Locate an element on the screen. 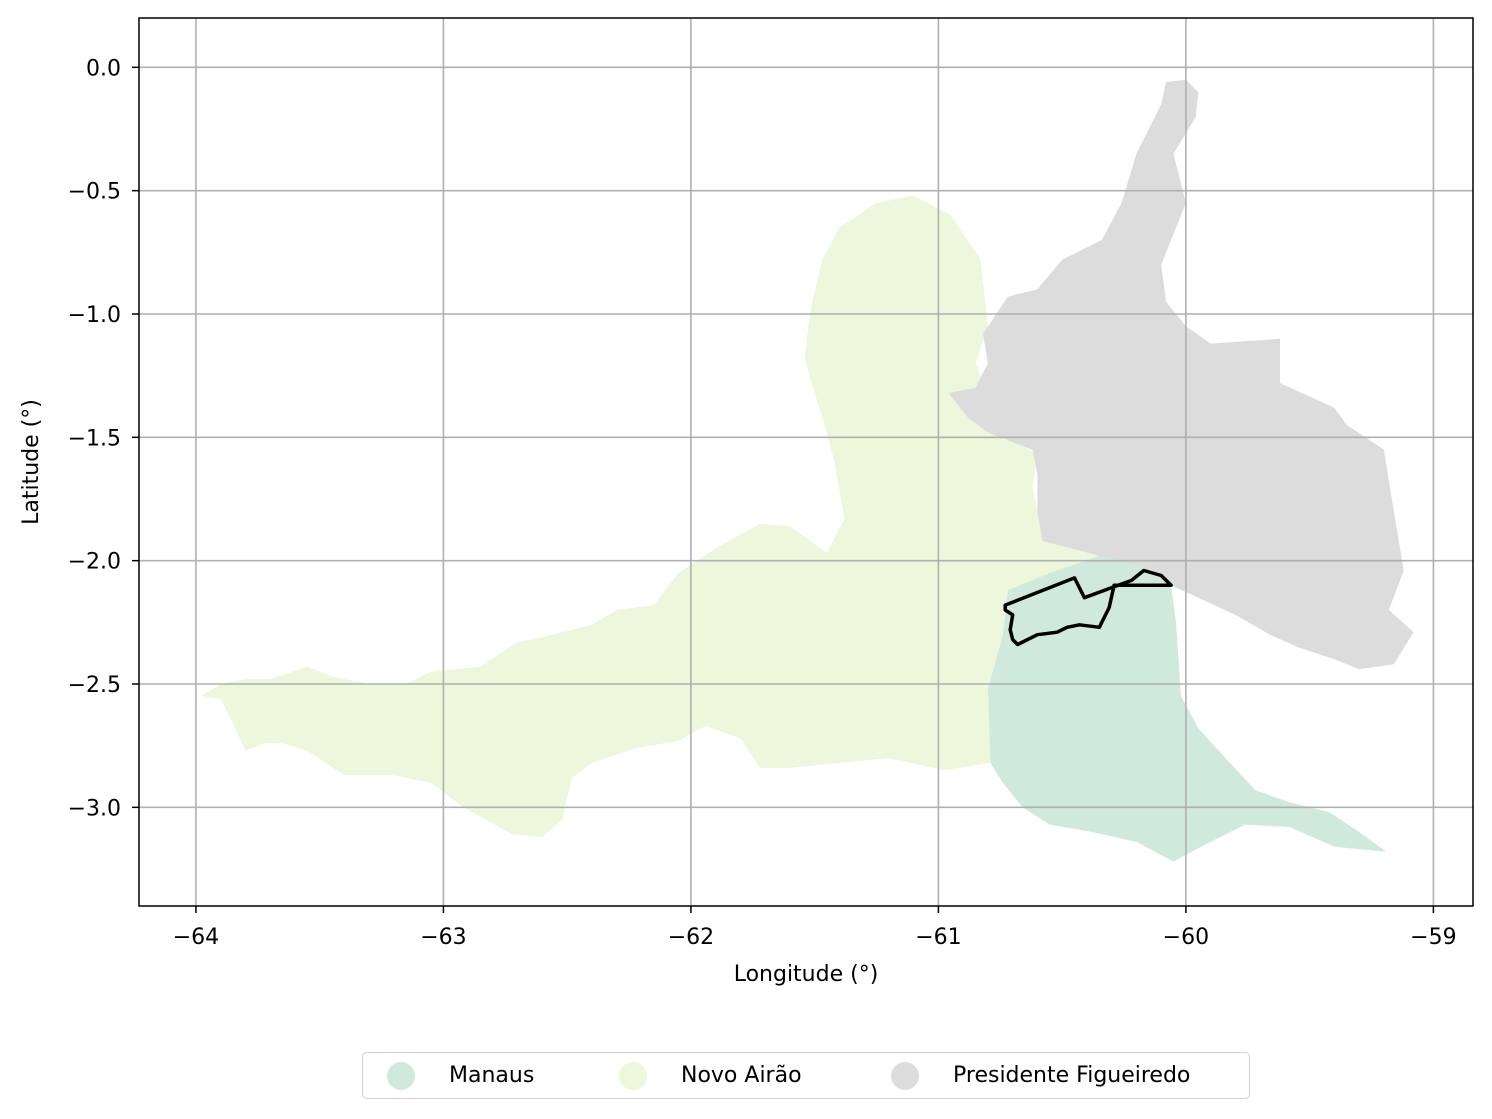 This screenshot has width=1492, height=1119. legend-item-manaus: Manaus is located at coordinates (460, 1075).